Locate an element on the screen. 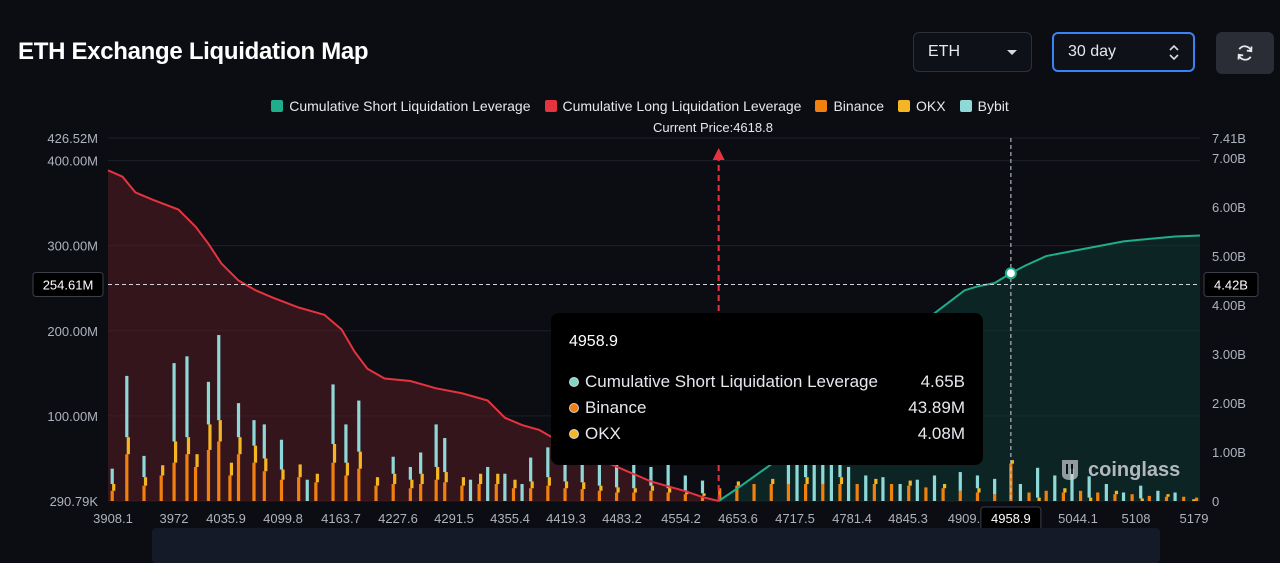 The width and height of the screenshot is (1280, 563). tooltip-dot is located at coordinates (574, 434).